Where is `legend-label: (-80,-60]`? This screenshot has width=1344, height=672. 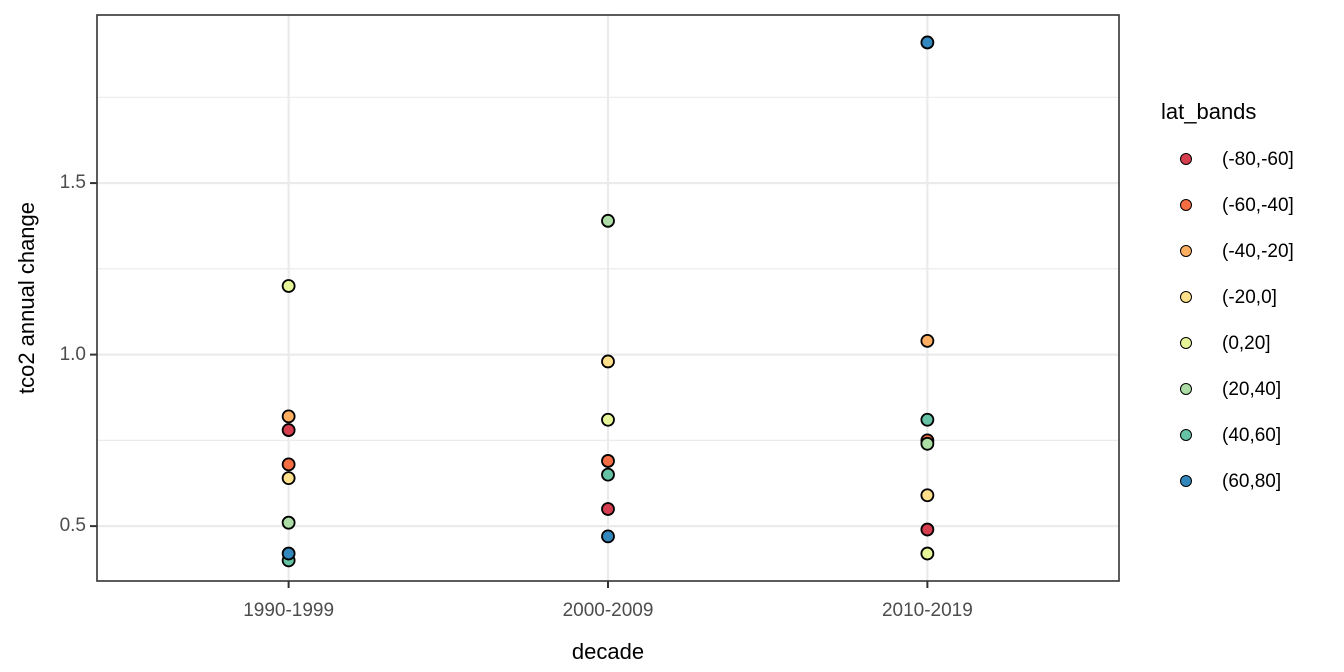 legend-label: (-80,-60] is located at coordinates (1258, 159).